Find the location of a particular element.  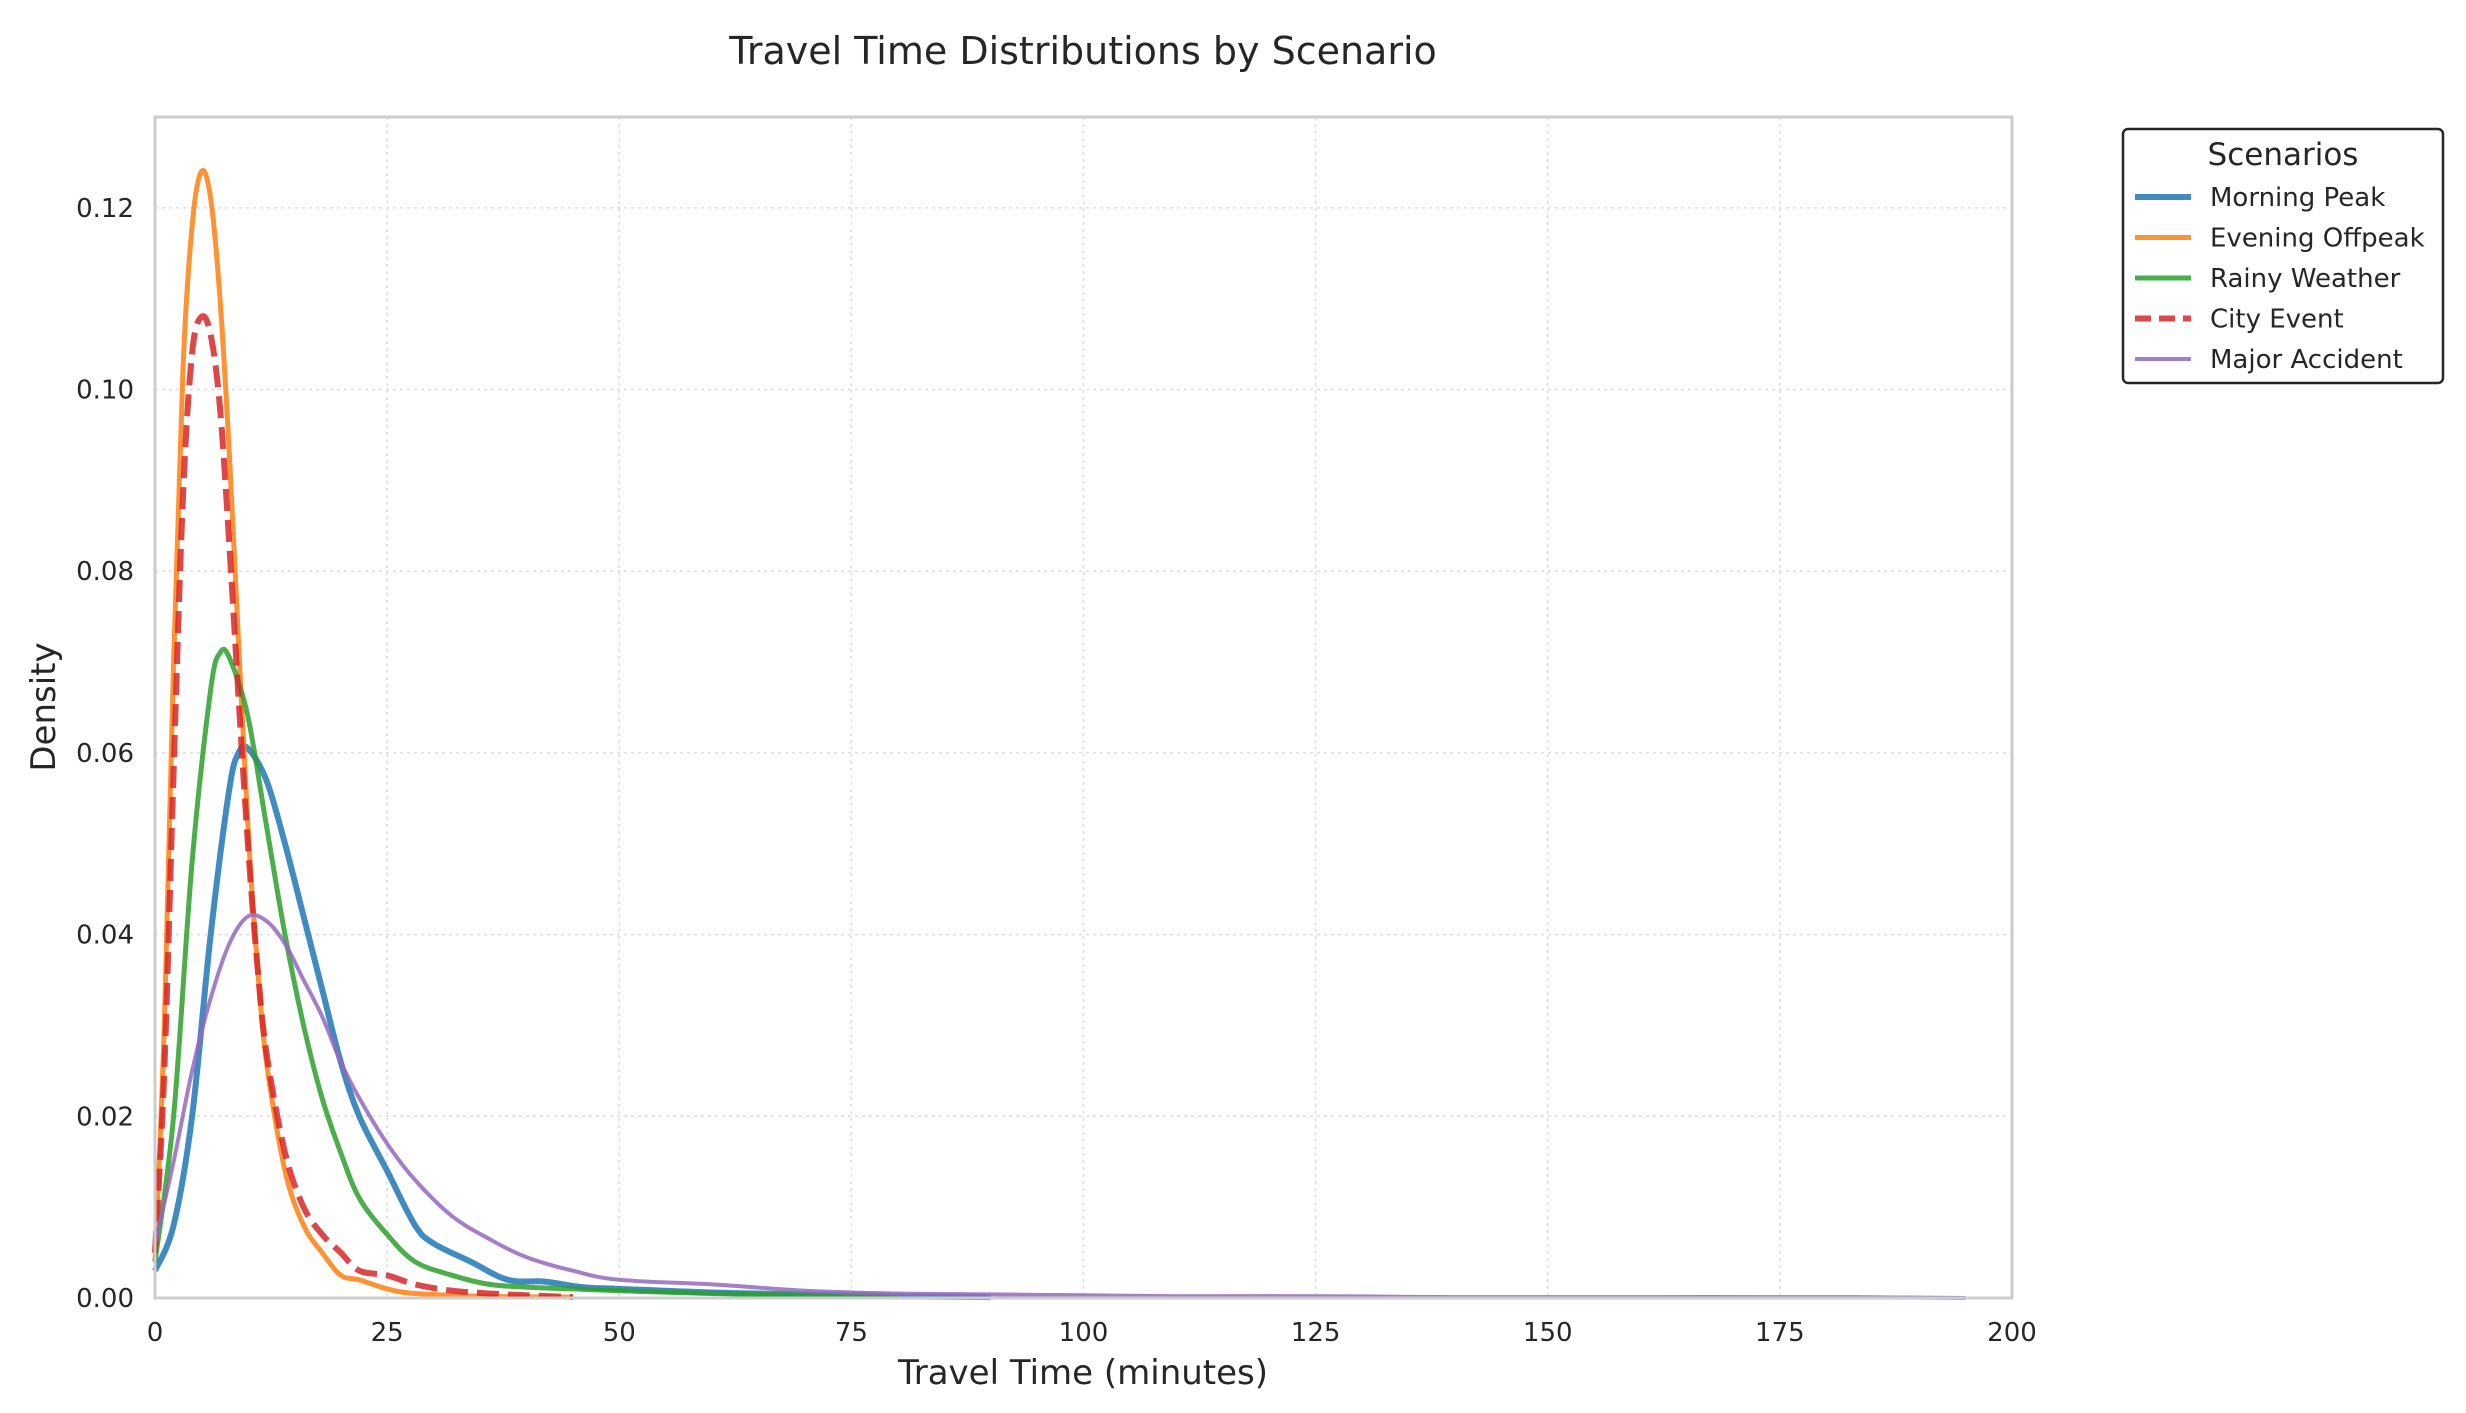

x-tick-label: 150 is located at coordinates (1548, 1333).